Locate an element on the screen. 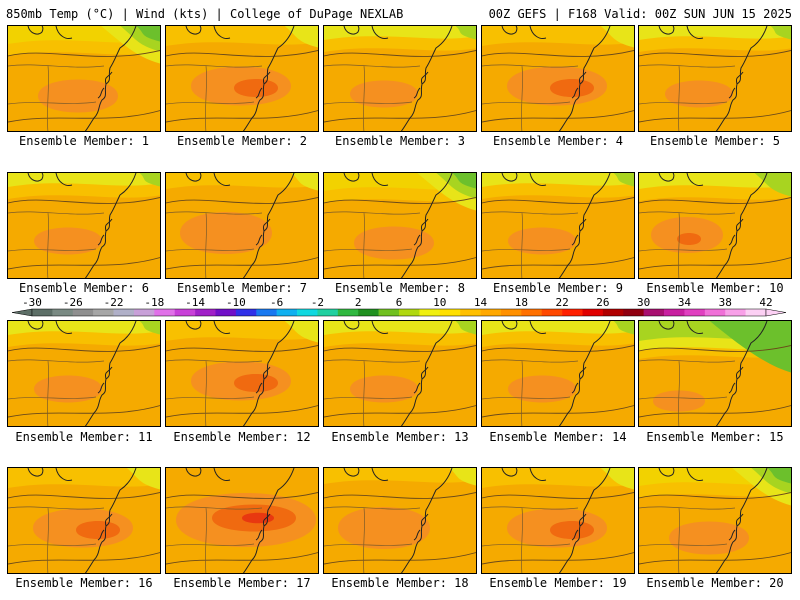  ensemble-member-label: Ensemble Member: 4 is located at coordinates (558, 141).